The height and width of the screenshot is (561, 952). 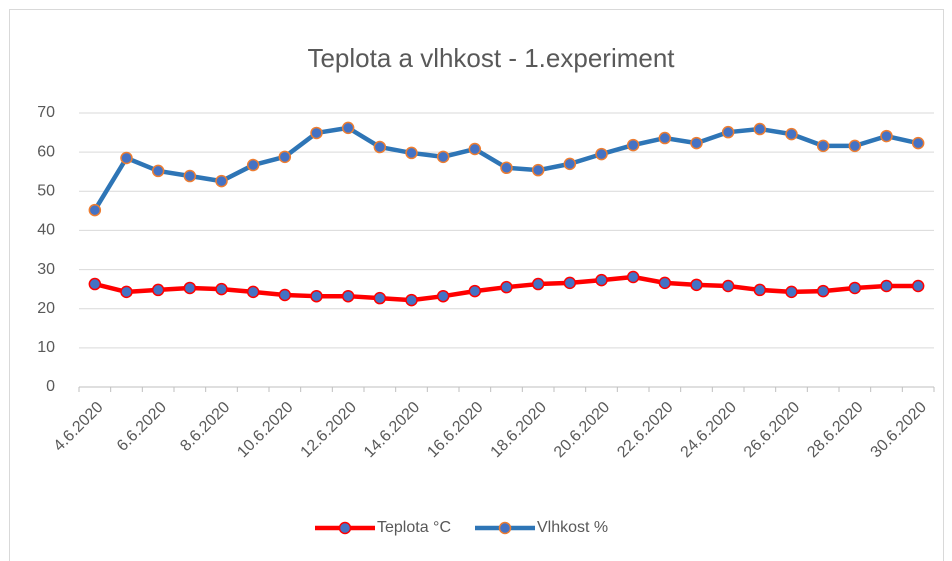 What do you see at coordinates (46, 230) in the screenshot?
I see `y-tick-label: 40` at bounding box center [46, 230].